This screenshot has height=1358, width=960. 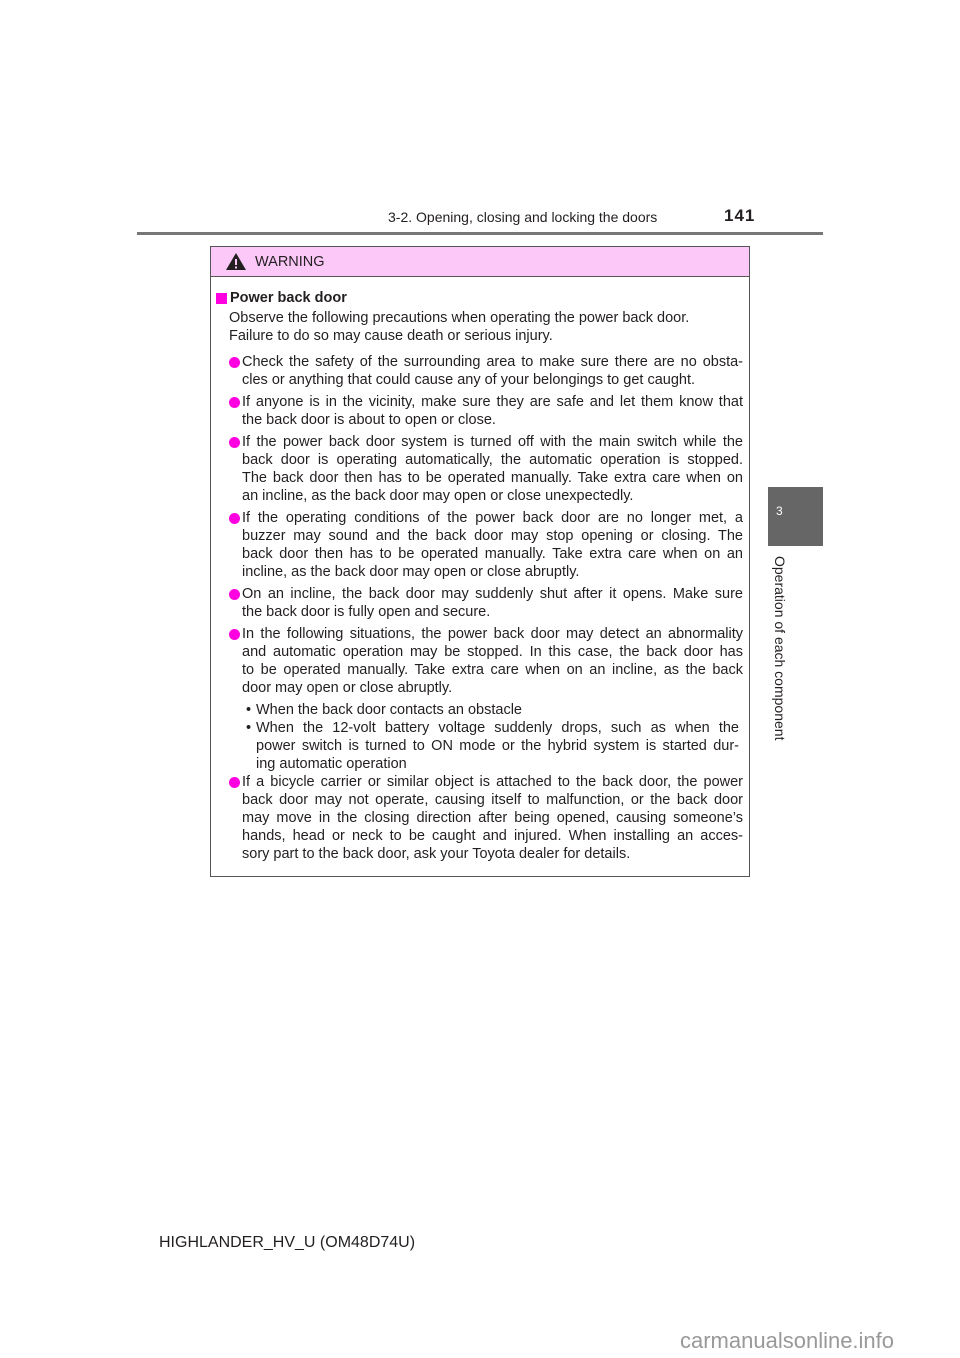 What do you see at coordinates (780, 648) in the screenshot?
I see `chapter-label: Operation of each component` at bounding box center [780, 648].